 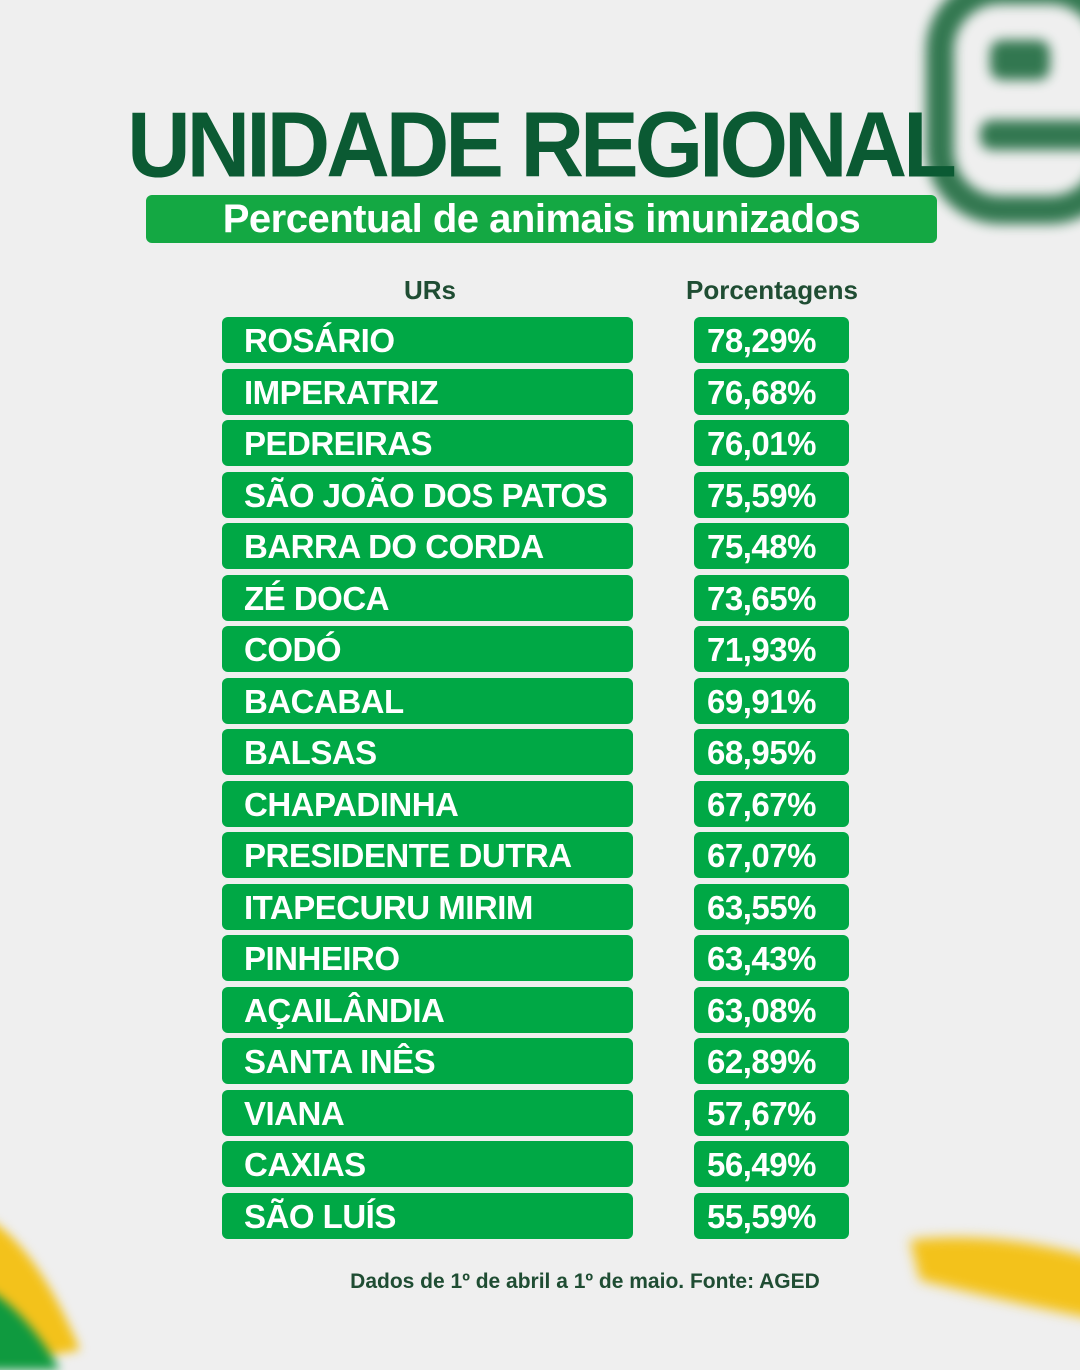 I want to click on ur-percentage: 57,67%, so click(x=771, y=1112).